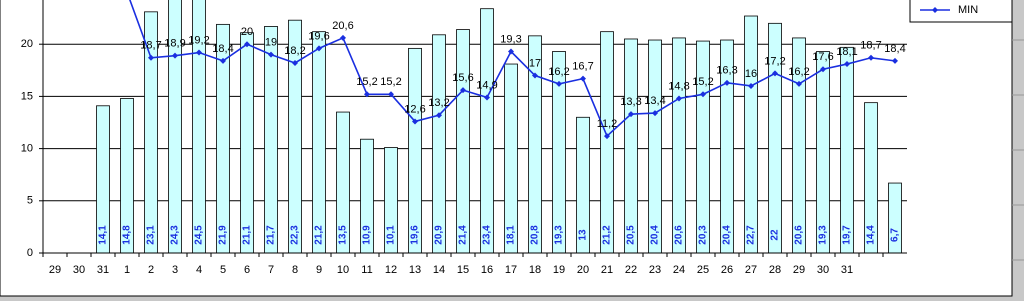 The width and height of the screenshot is (1024, 301). Describe the element at coordinates (727, 270) in the screenshot. I see `x-tick-label: 26` at that location.